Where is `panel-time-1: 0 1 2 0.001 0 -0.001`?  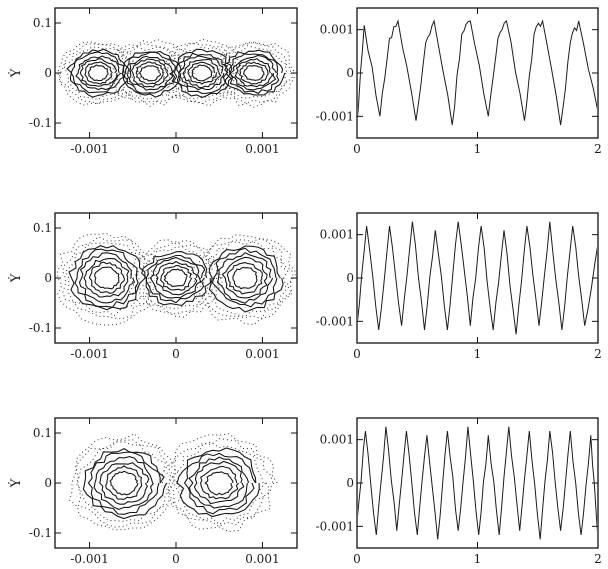 panel-time-1: 0 1 2 0.001 0 -0.001 is located at coordinates (459, 81).